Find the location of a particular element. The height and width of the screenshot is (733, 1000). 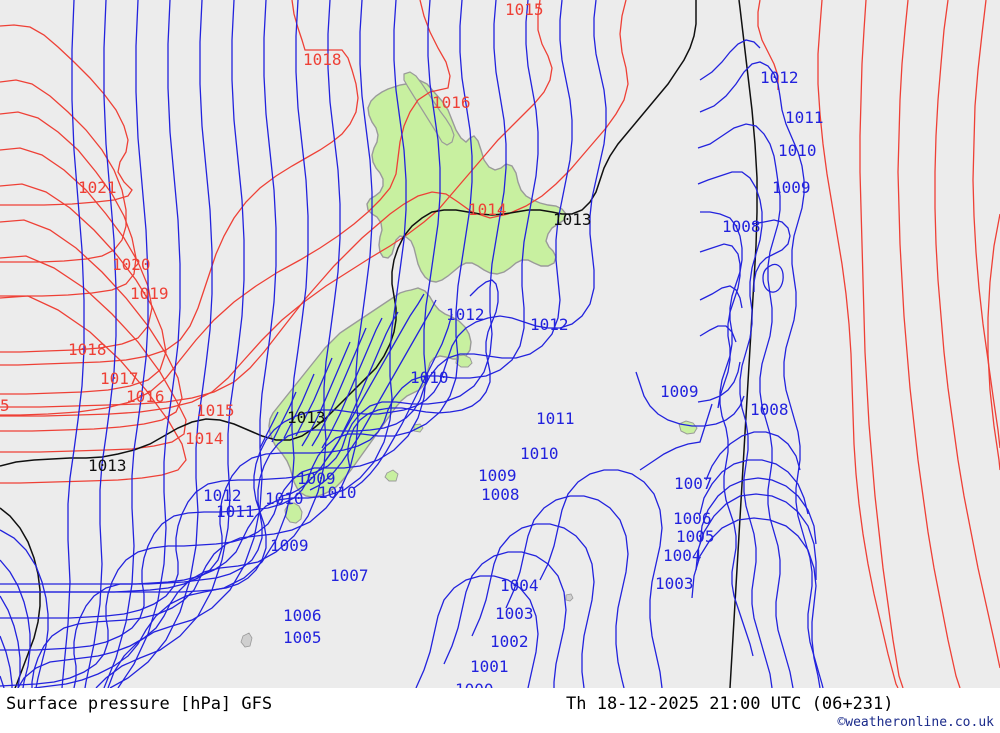

isobar-sw-c is located at coordinates (100, 344).